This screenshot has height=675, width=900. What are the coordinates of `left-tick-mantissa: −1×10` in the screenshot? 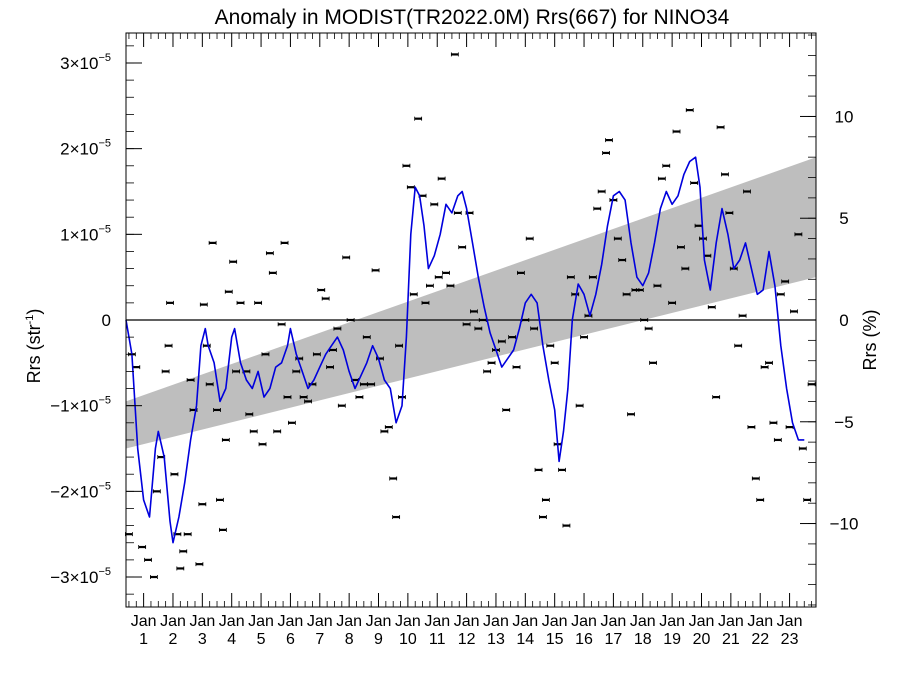 It's located at (74, 406).